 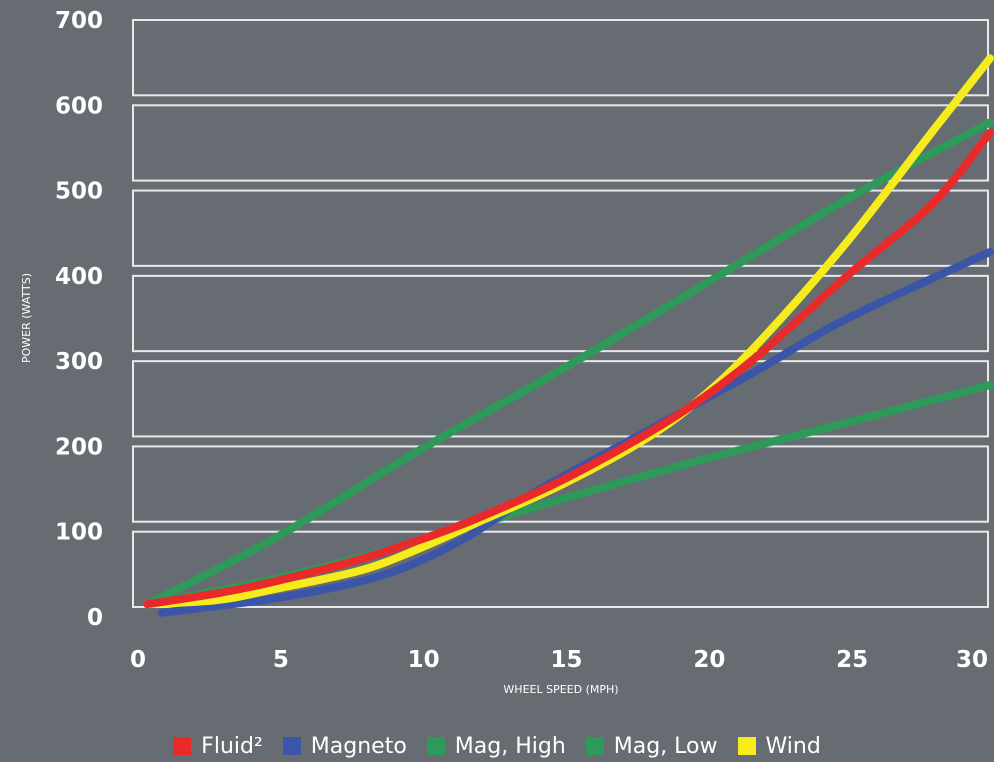 What do you see at coordinates (510, 746) in the screenshot?
I see `legend-label: Mag, High` at bounding box center [510, 746].